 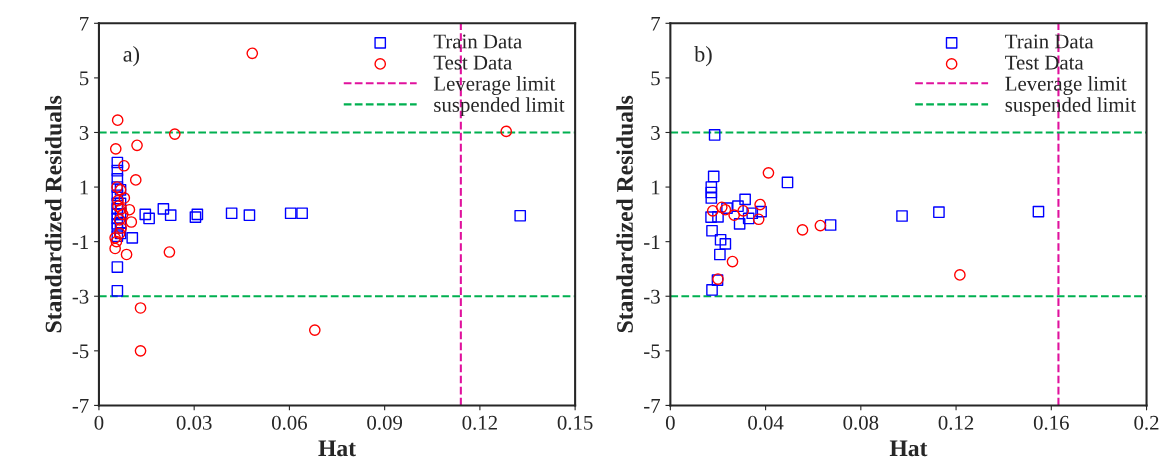 I want to click on x-tick-label: 0.04, so click(x=766, y=422).